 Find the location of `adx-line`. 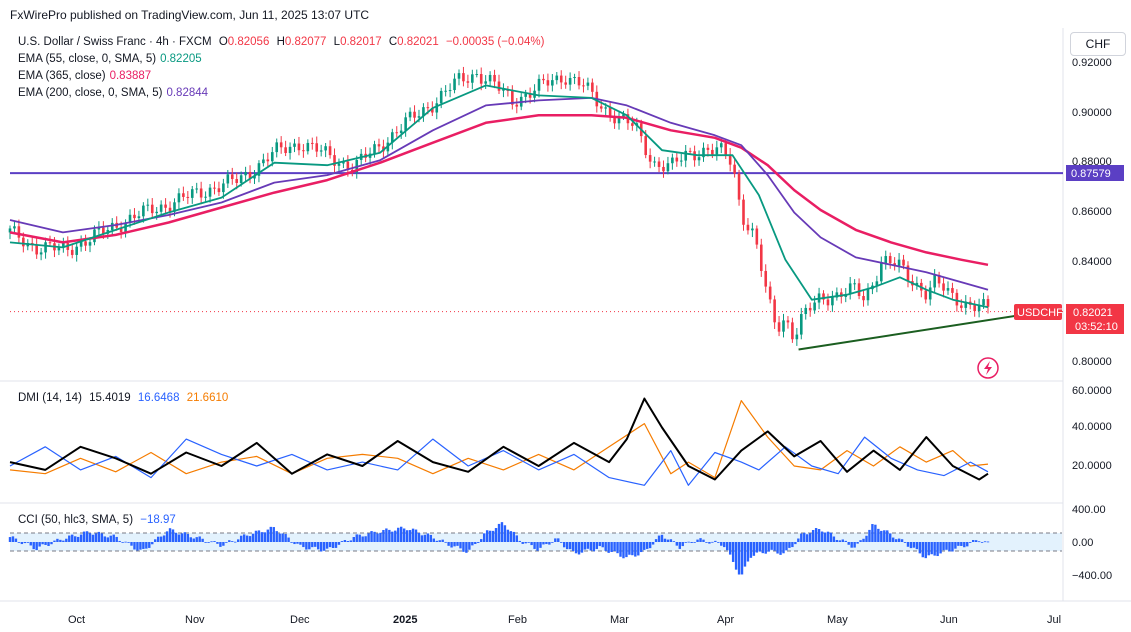

adx-line is located at coordinates (499, 439).